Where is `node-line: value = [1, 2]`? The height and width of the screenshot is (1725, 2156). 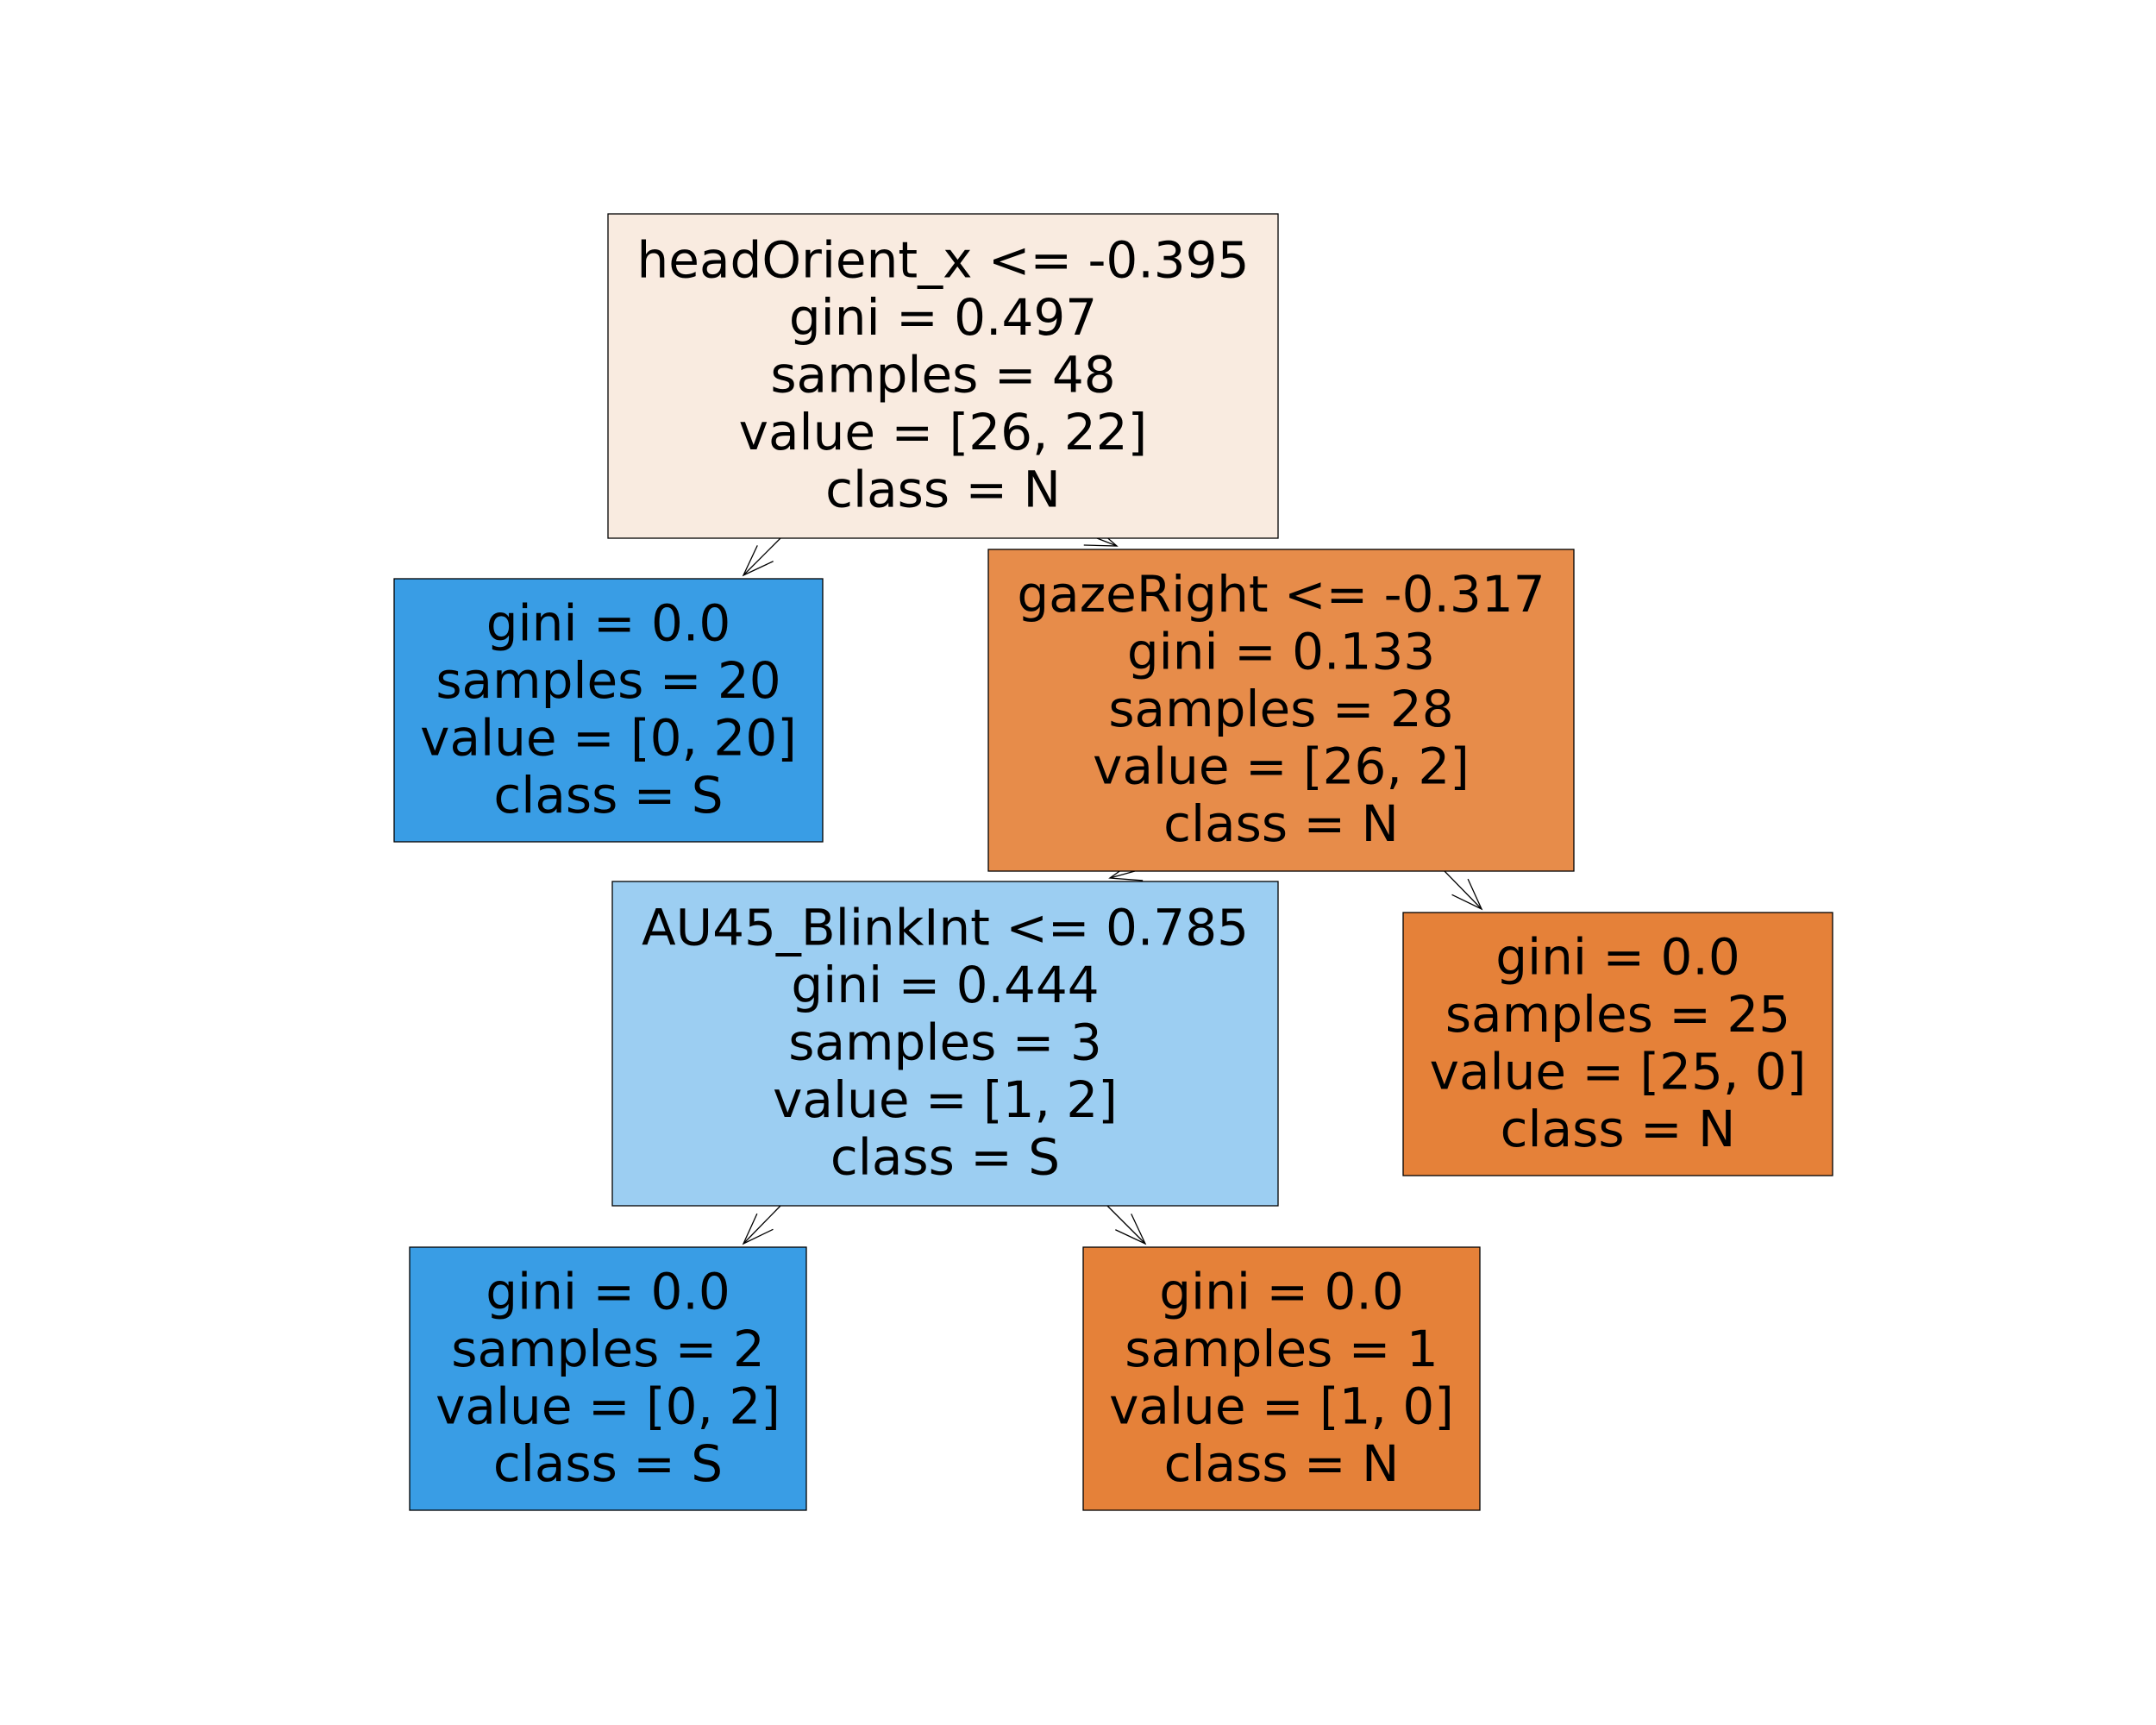
node-line: value = [1, 2] is located at coordinates (945, 1100).